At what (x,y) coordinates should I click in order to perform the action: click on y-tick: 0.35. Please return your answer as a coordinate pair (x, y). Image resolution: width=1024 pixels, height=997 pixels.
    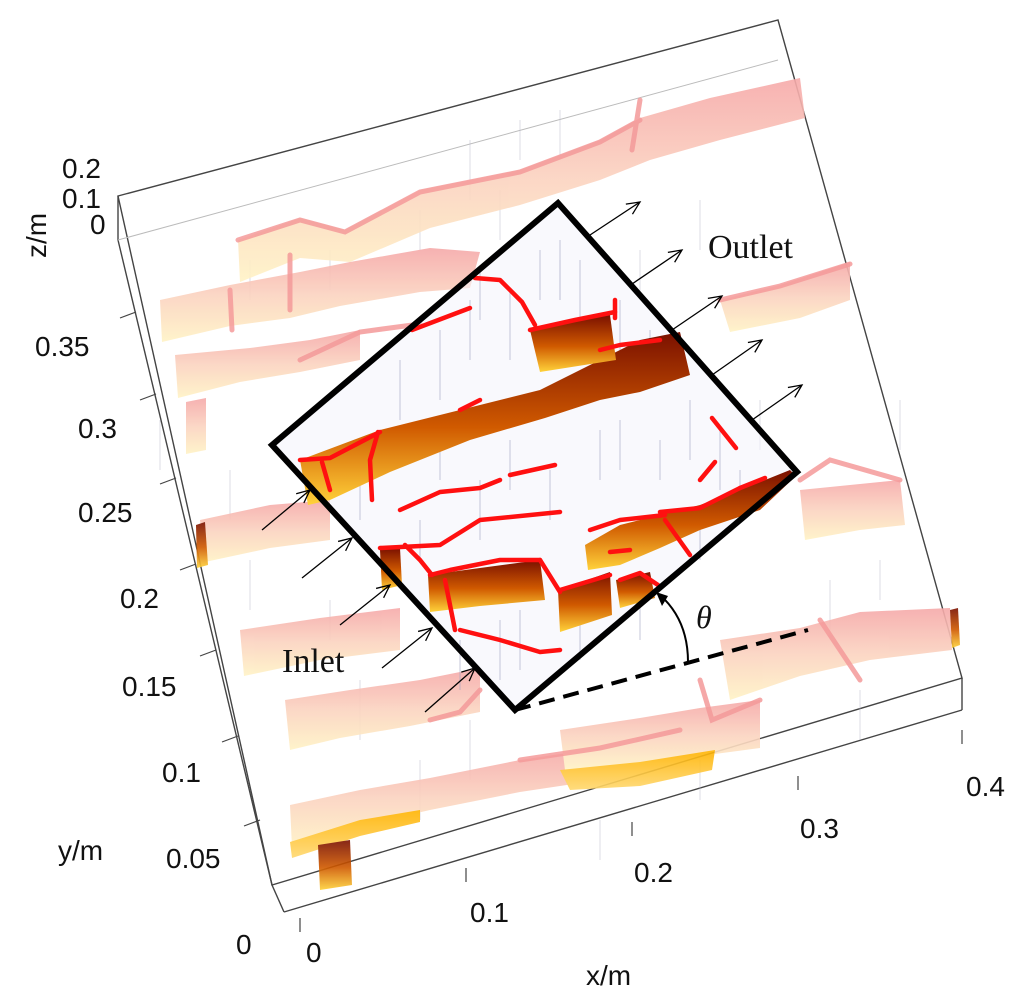
    Looking at the image, I should click on (62, 346).